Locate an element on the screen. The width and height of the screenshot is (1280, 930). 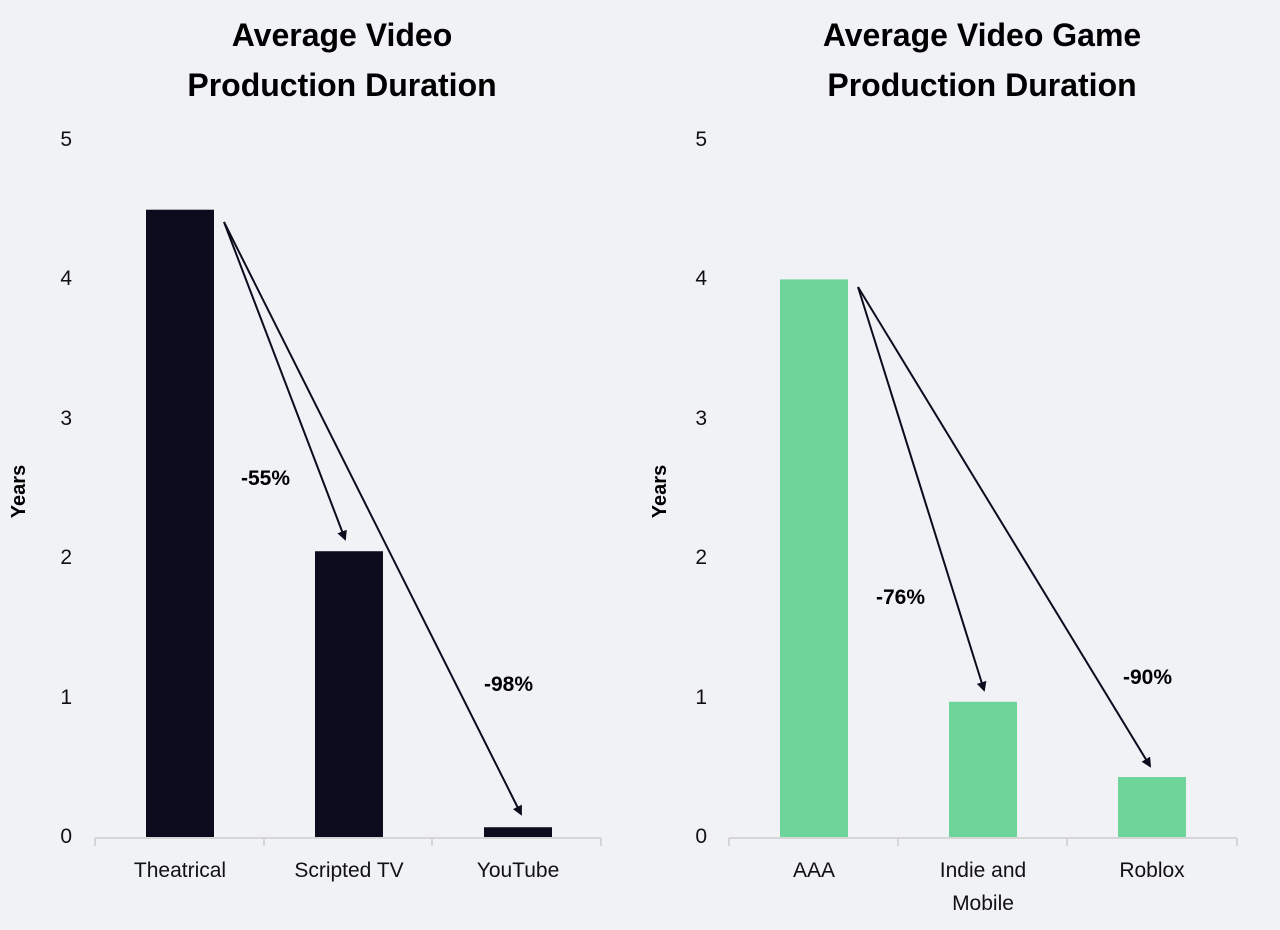
bar-indie-mobile is located at coordinates (983, 769).